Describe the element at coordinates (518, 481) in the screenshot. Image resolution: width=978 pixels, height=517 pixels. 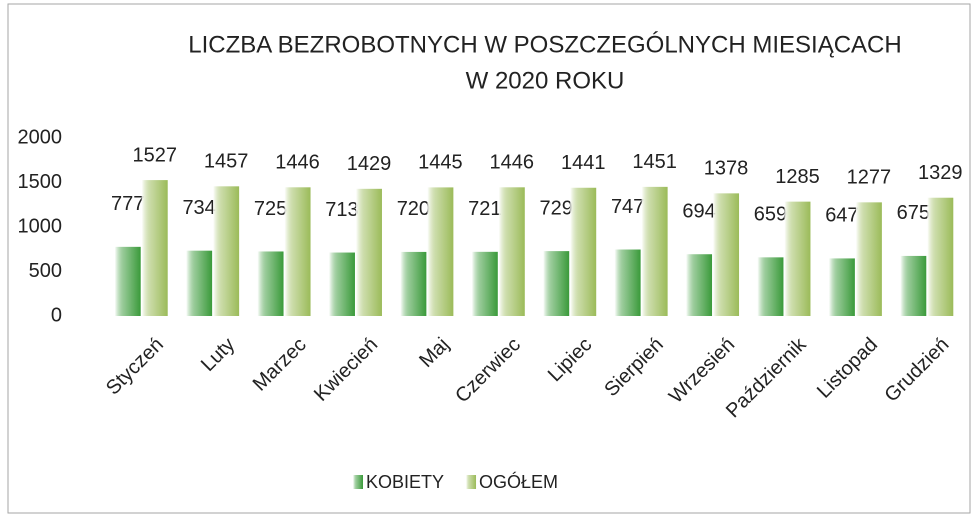
I see `legend-label: OGÓŁEM` at that location.